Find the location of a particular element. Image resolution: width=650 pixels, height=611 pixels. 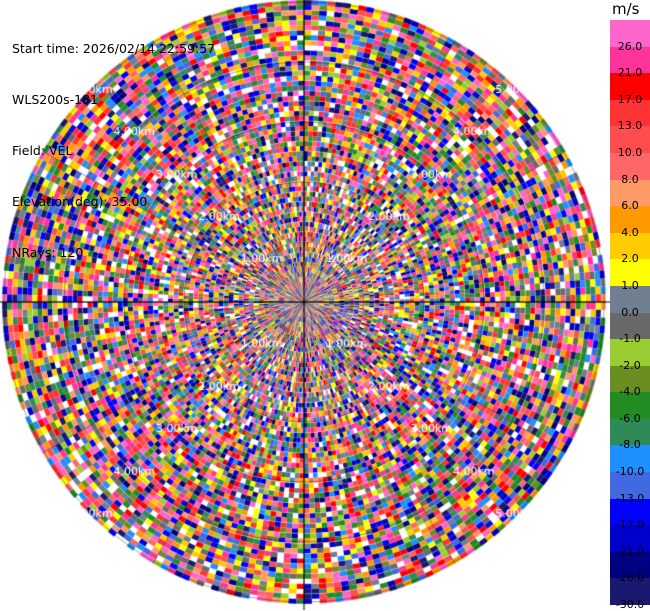

start-time-text: Start time: 2026/02/14 22:59:57 is located at coordinates (114, 48).